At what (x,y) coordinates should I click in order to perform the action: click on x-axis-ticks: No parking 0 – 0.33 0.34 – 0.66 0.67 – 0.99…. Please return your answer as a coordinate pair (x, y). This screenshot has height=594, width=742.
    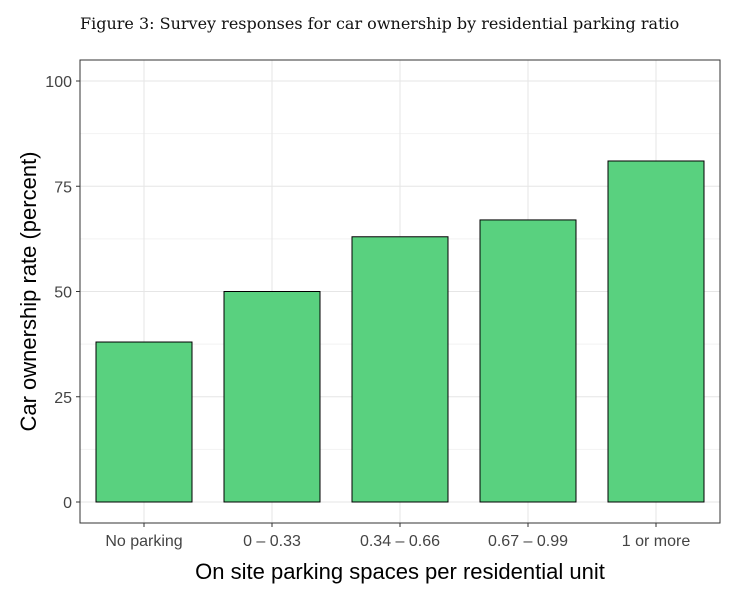
    Looking at the image, I should click on (397, 536).